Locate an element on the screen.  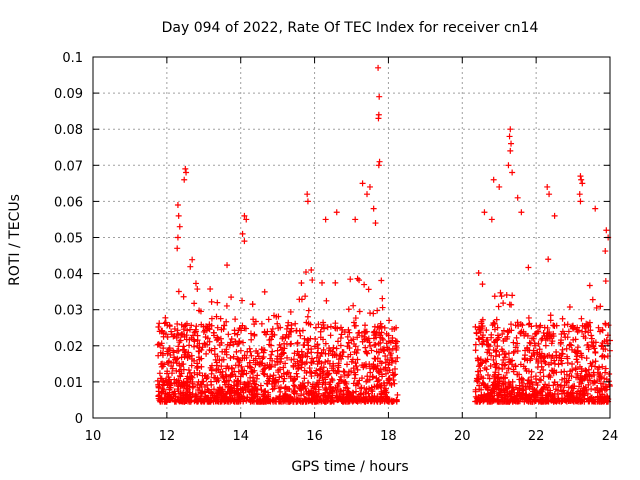
x-tick-label: 14 is located at coordinates (240, 436).